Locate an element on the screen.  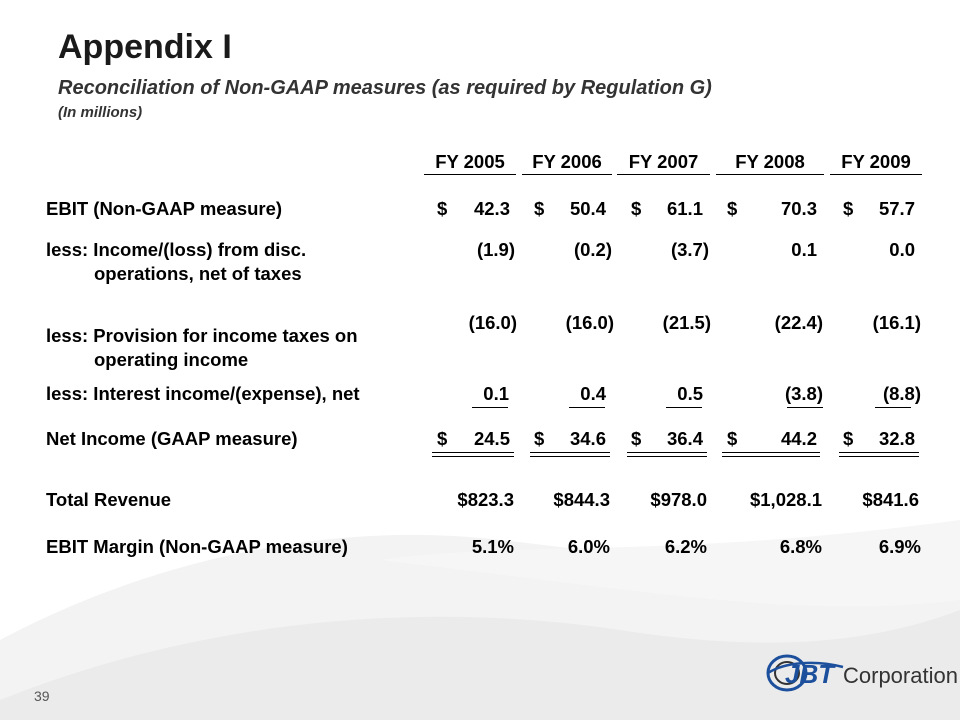
table-cell: $24.5 is located at coordinates (473, 438).